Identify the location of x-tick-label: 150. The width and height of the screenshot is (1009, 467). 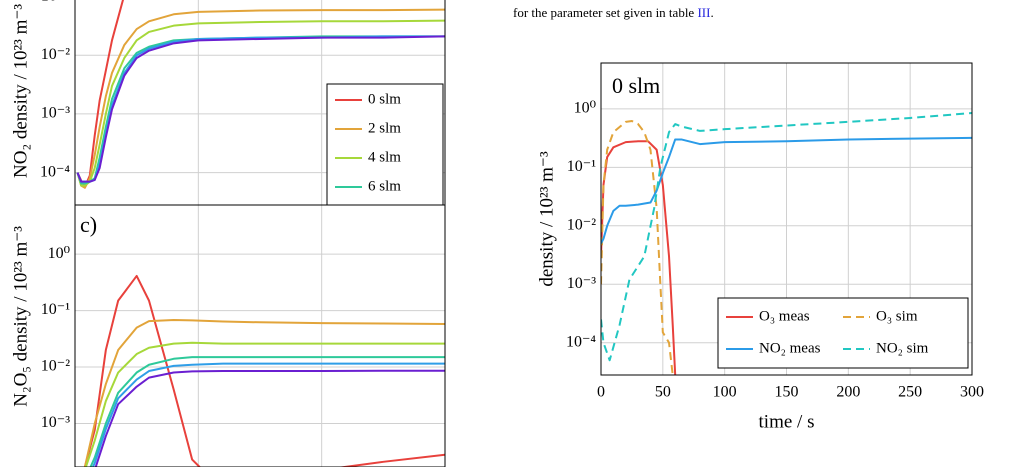
(787, 392).